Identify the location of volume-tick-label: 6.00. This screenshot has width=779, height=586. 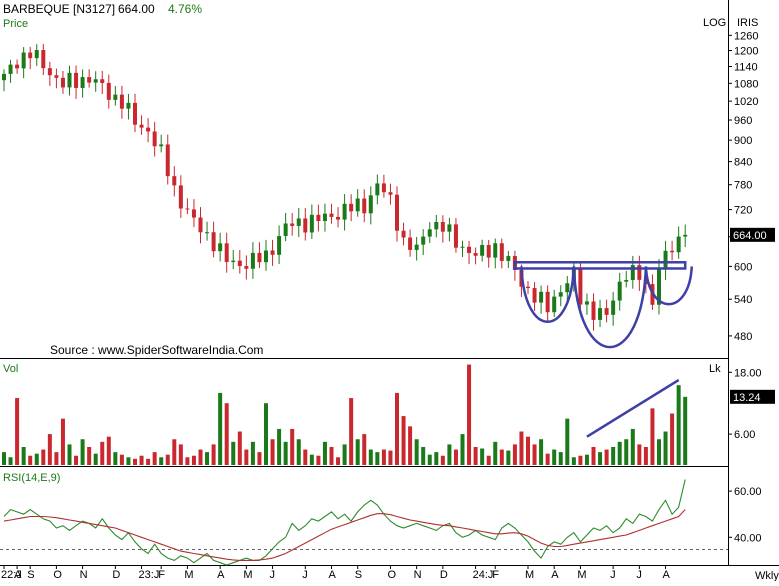
(744, 435).